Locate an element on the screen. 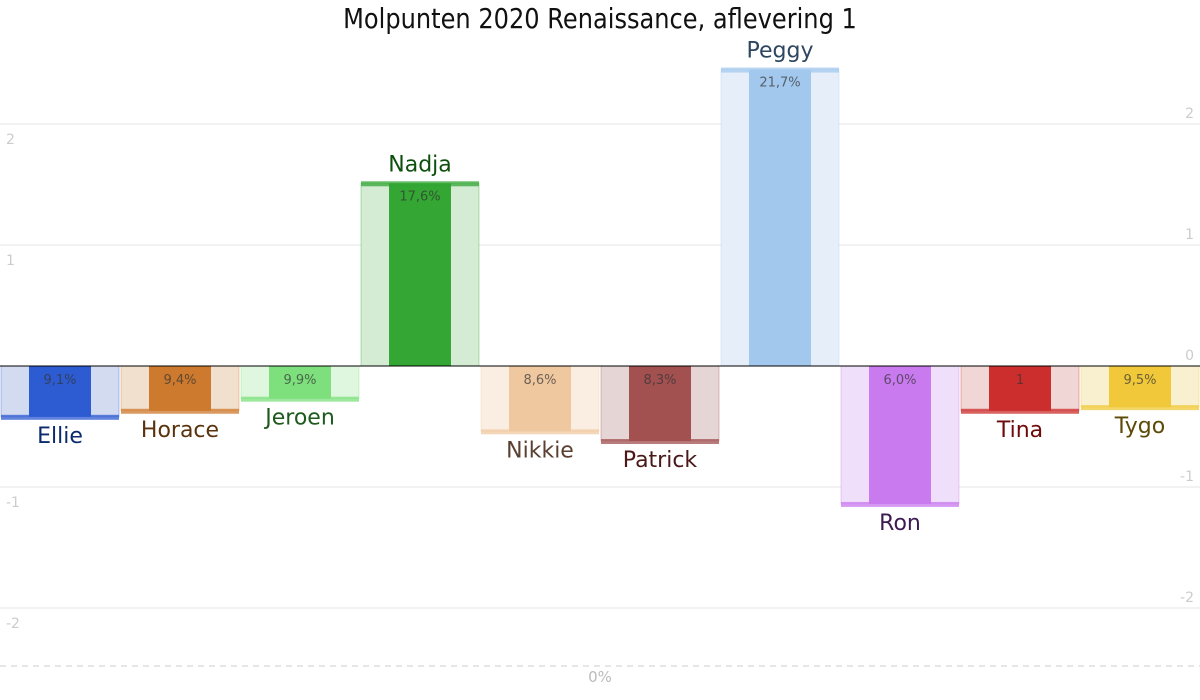 This screenshot has height=700, width=1200. category-label: Nadja is located at coordinates (420, 164).